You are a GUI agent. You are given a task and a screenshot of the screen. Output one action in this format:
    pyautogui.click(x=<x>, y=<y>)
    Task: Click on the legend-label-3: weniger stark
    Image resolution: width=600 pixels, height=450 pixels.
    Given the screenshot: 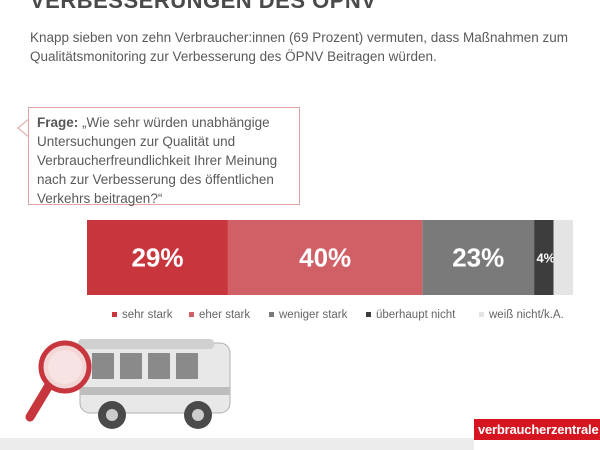 What is the action you would take?
    pyautogui.click(x=313, y=315)
    